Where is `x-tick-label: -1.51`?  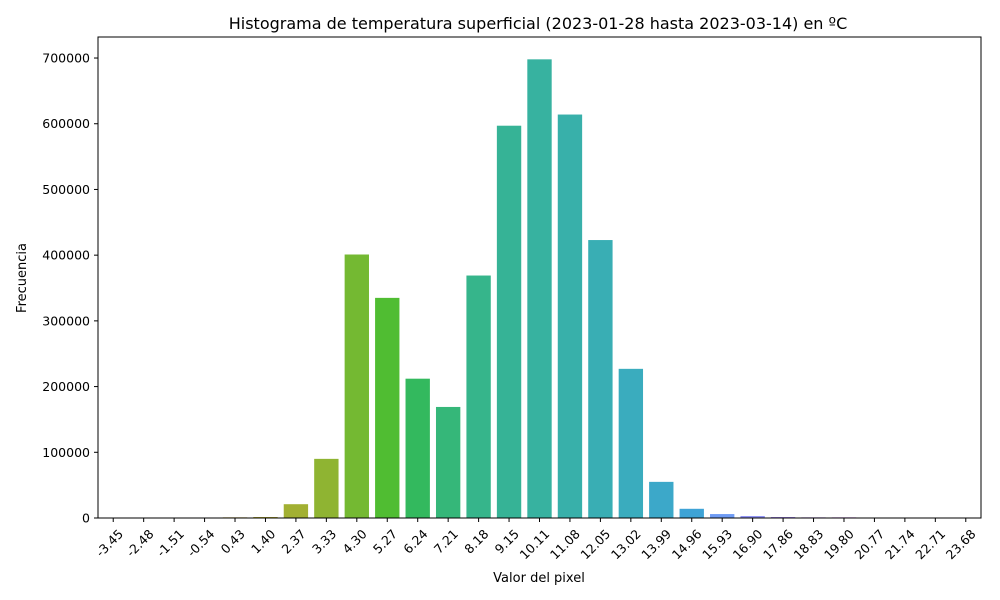
x-tick-label: -1.51 is located at coordinates (170, 542).